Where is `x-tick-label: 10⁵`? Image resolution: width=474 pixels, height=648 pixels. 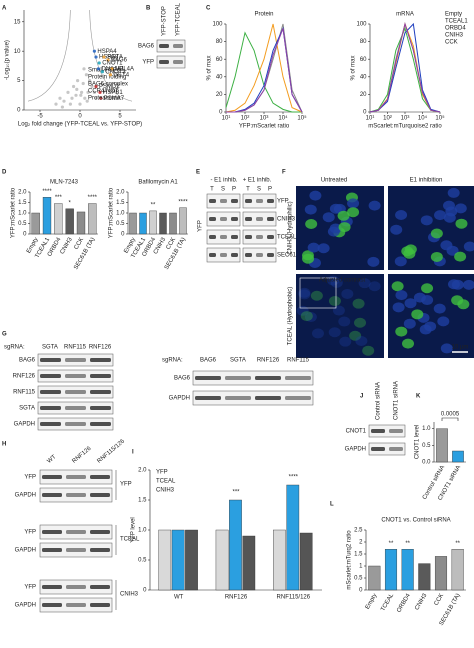 x-tick-label: 10⁵ is located at coordinates (302, 118).